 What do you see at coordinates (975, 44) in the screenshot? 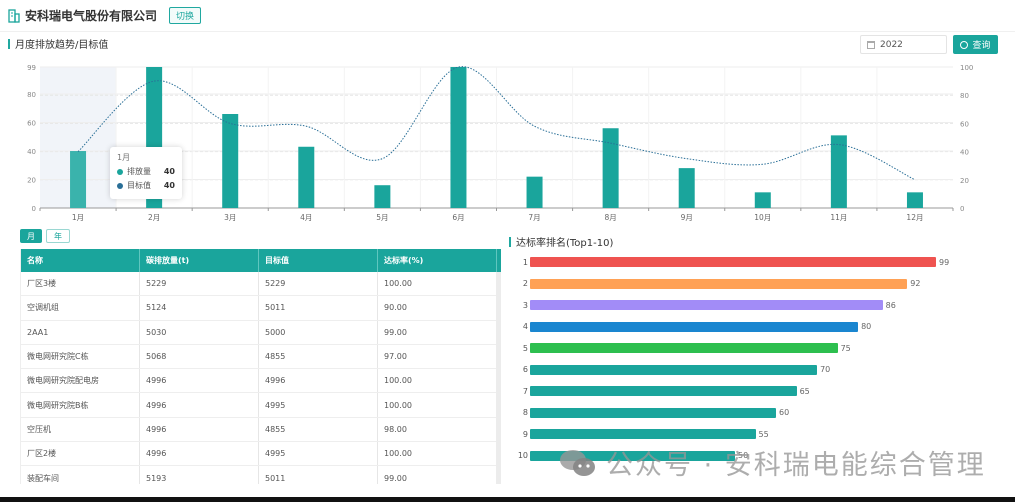
I see `query-button: 查询` at bounding box center [975, 44].